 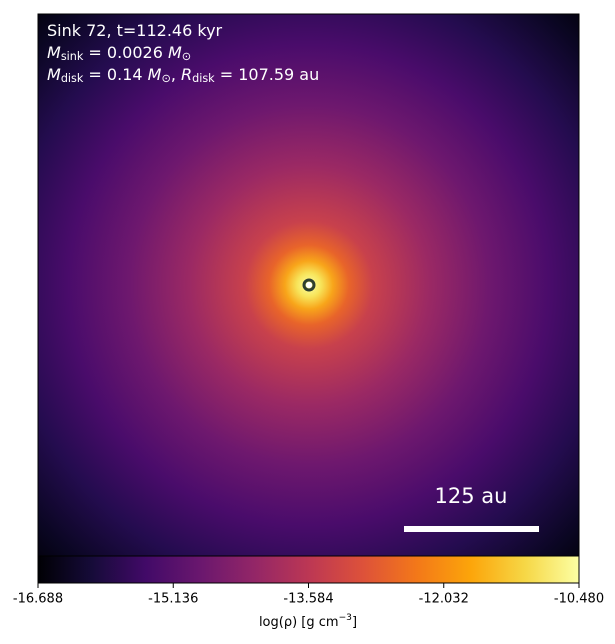 What do you see at coordinates (176, 74) in the screenshot?
I see `text-part: ,` at bounding box center [176, 74].